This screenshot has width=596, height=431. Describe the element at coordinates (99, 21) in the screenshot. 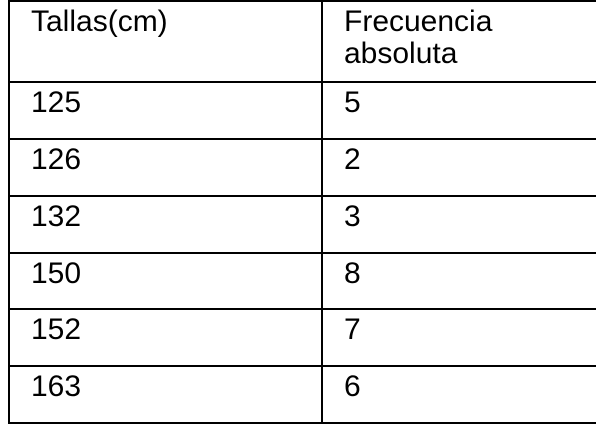

I see `header-tallas-label: Tallas(cm)` at that location.